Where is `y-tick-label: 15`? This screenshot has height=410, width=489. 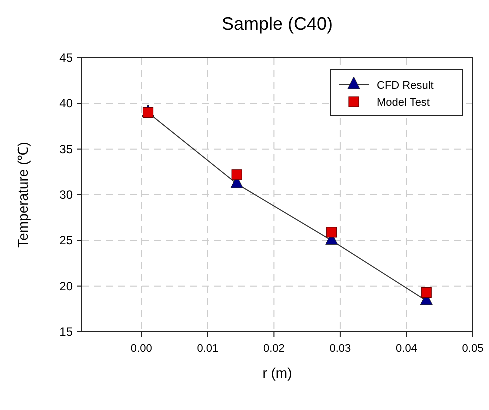 y-tick-label: 15 is located at coordinates (67, 332).